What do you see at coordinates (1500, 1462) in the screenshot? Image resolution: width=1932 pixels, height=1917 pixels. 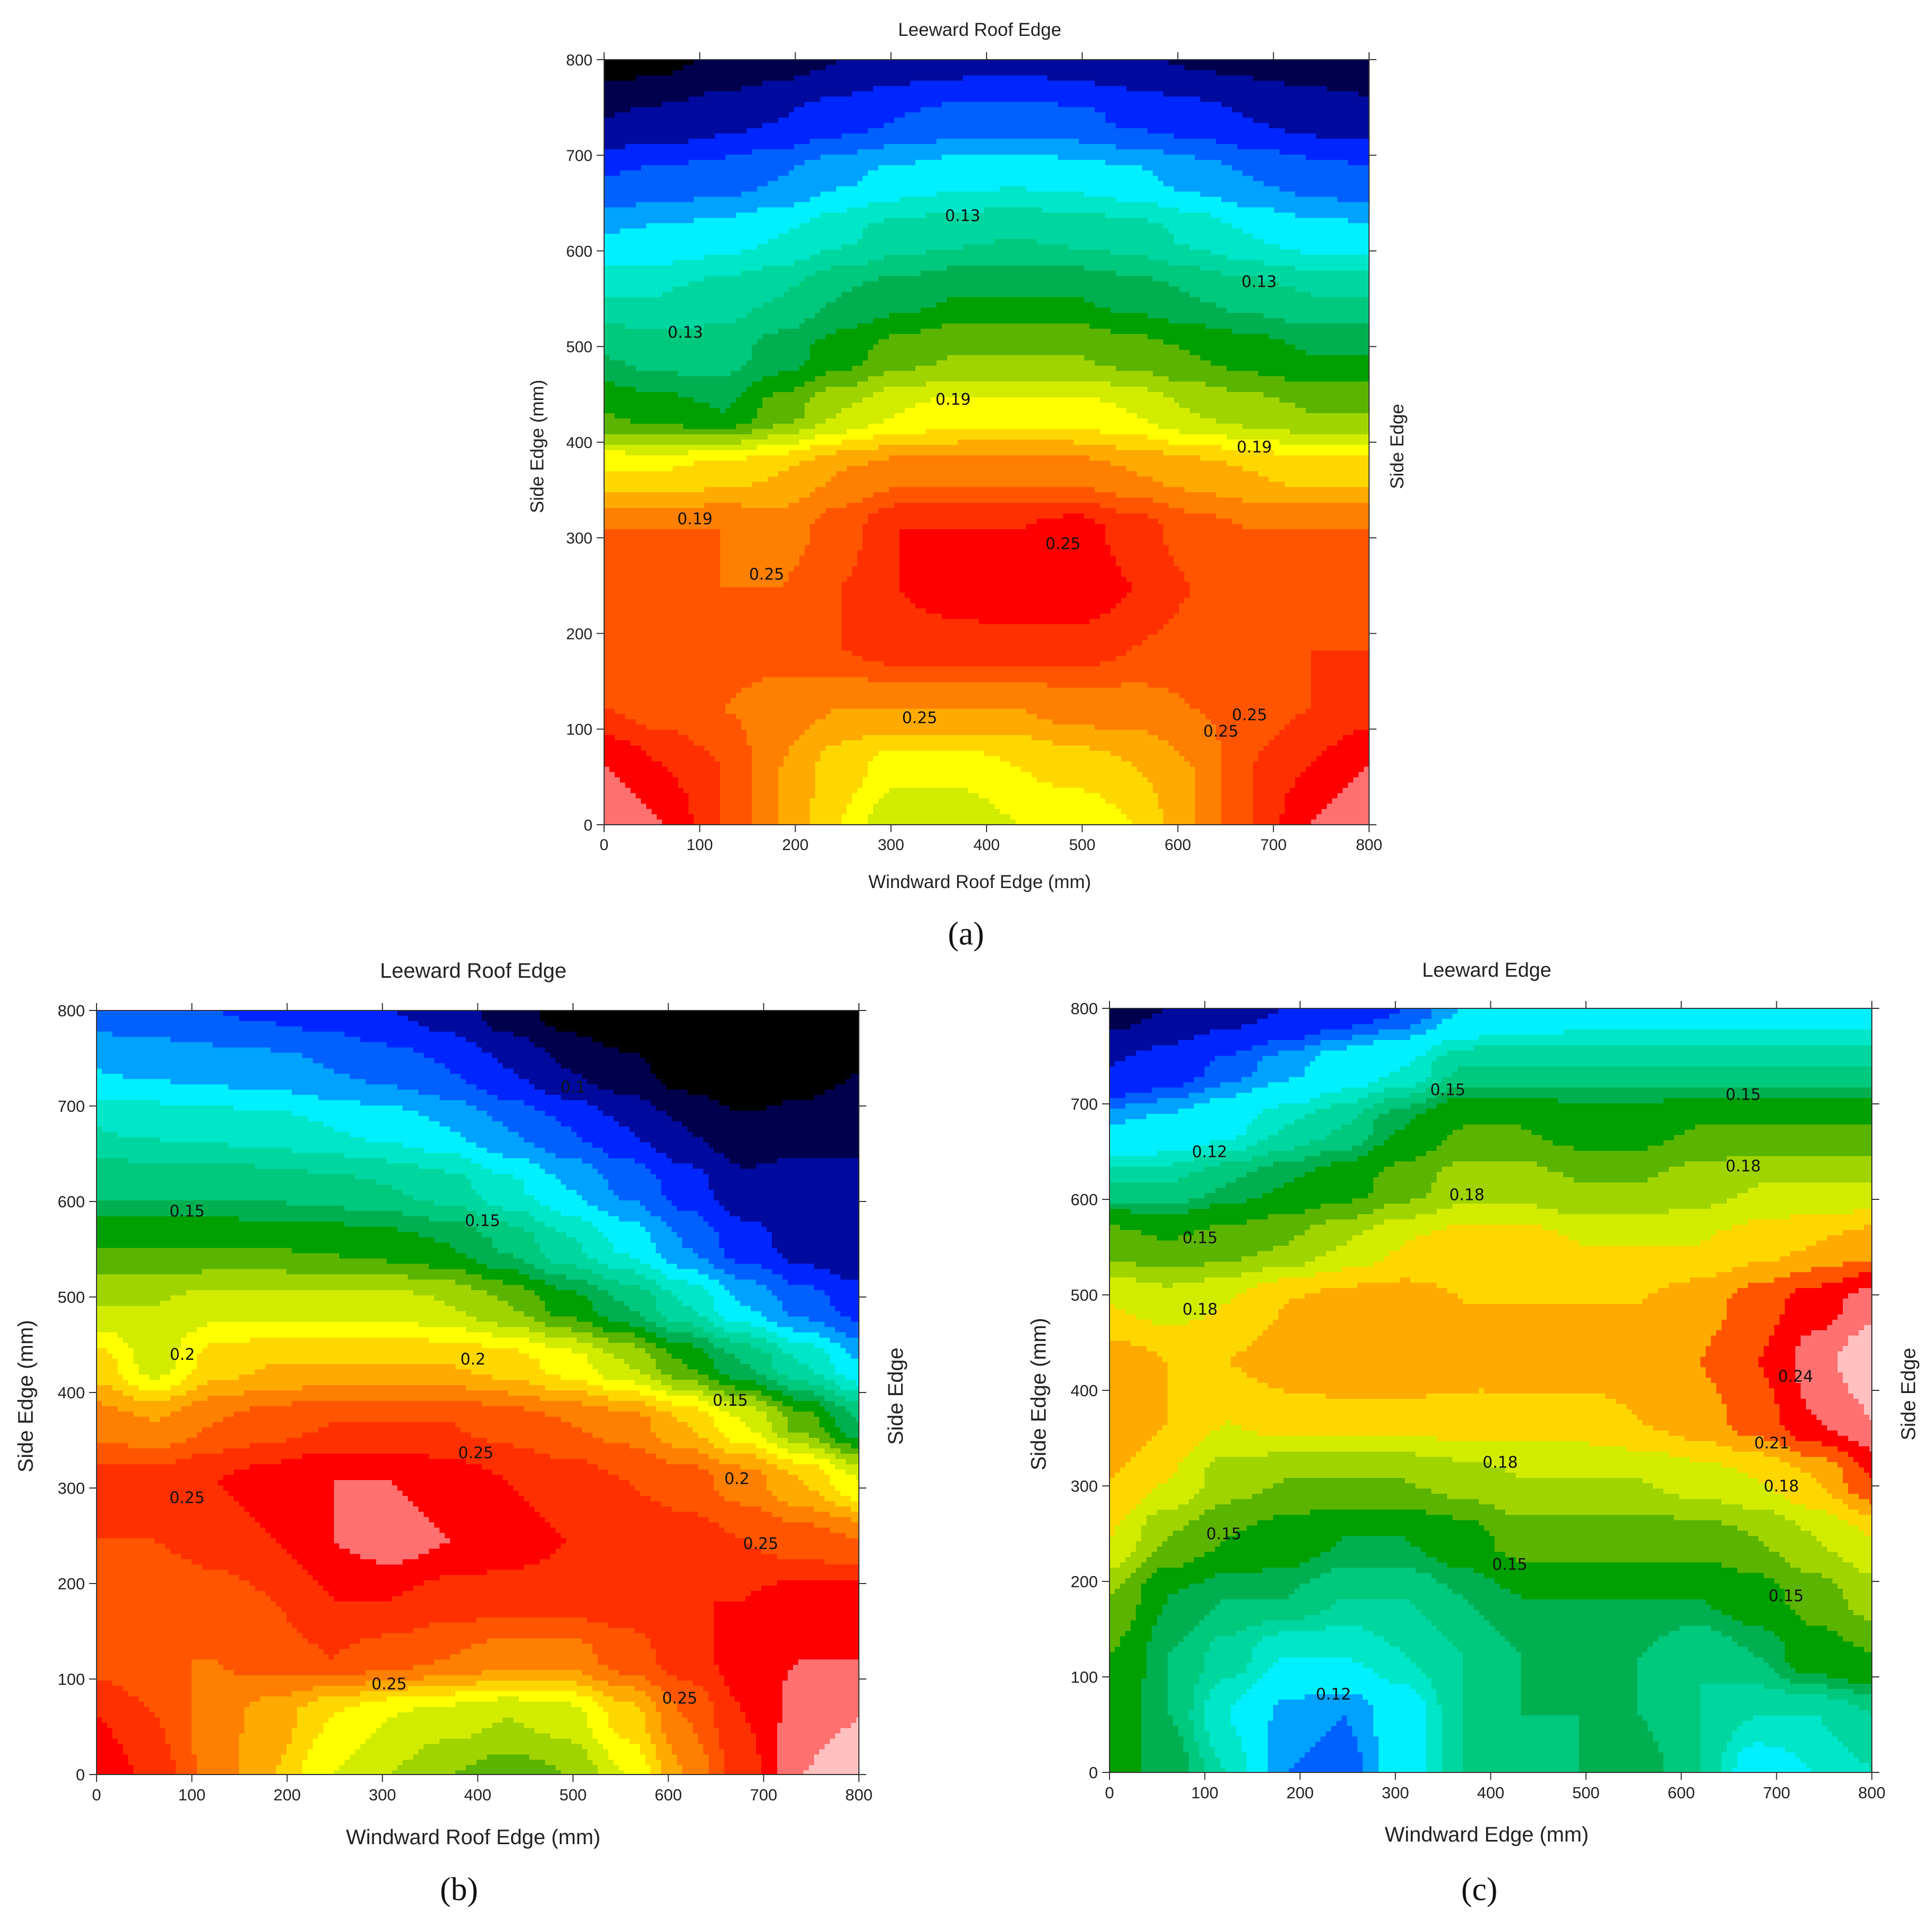 I see `contour-label: 0.18` at bounding box center [1500, 1462].